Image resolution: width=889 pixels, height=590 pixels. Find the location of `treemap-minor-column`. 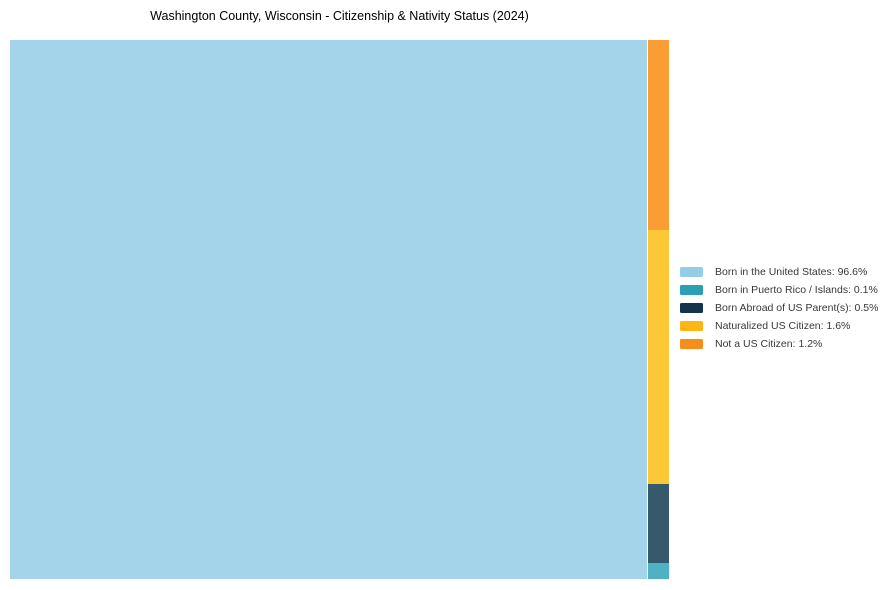

treemap-minor-column is located at coordinates (658, 309).